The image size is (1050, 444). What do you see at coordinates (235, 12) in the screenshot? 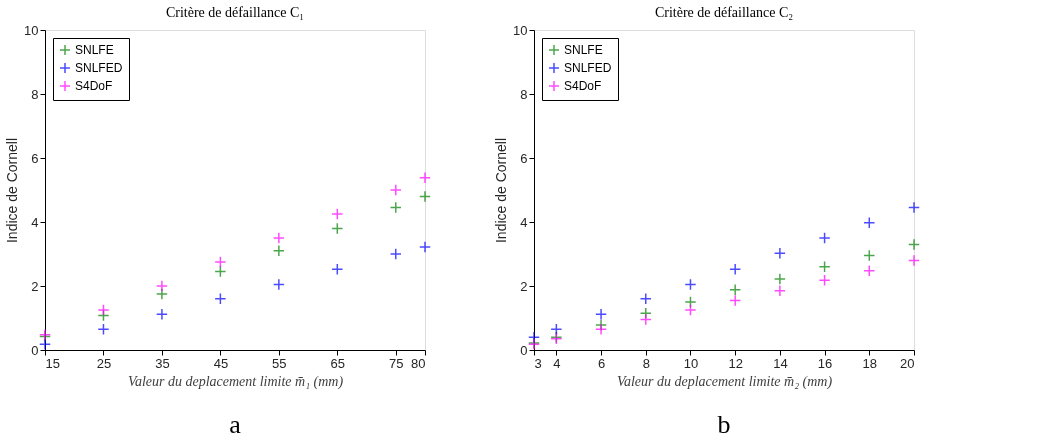
I see `chart-title: Critère de défaillance C₁` at bounding box center [235, 12].